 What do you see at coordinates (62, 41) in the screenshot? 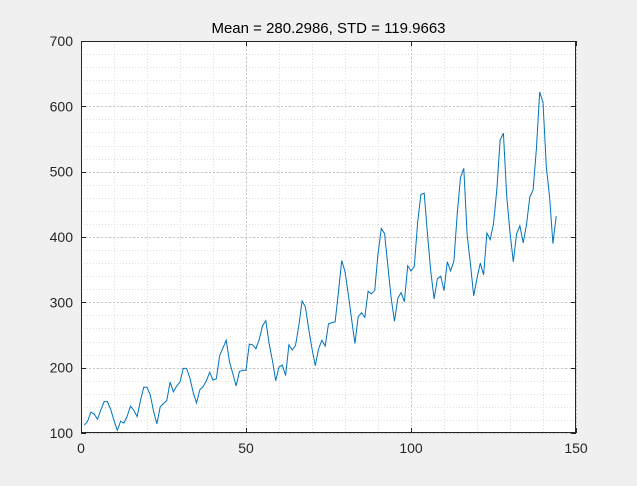
I see `y-tick-label: 700` at bounding box center [62, 41].